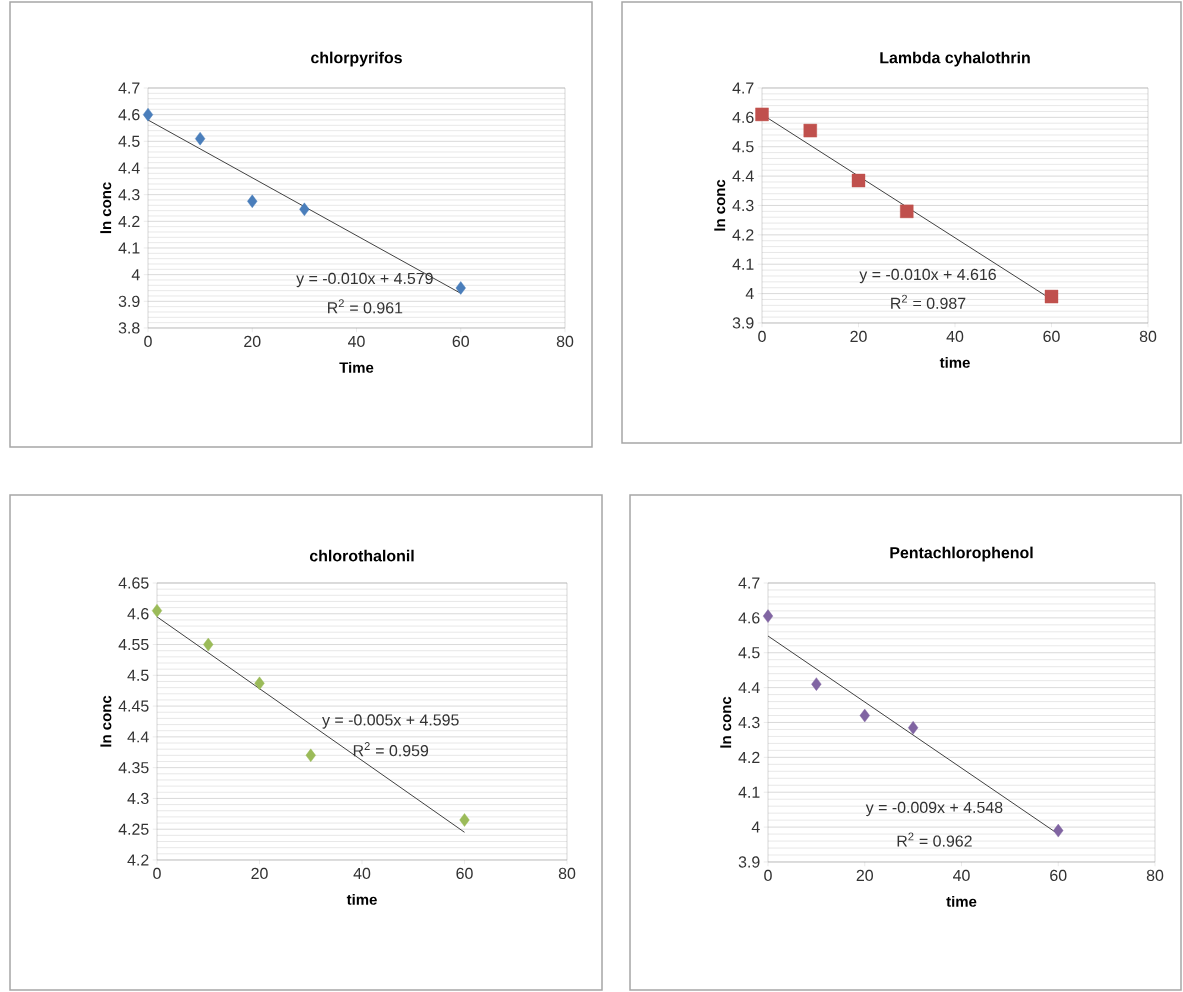 This screenshot has width=1183, height=992. Describe the element at coordinates (364, 280) in the screenshot. I see `annotation: y = -0.010x + 4.579` at that location.